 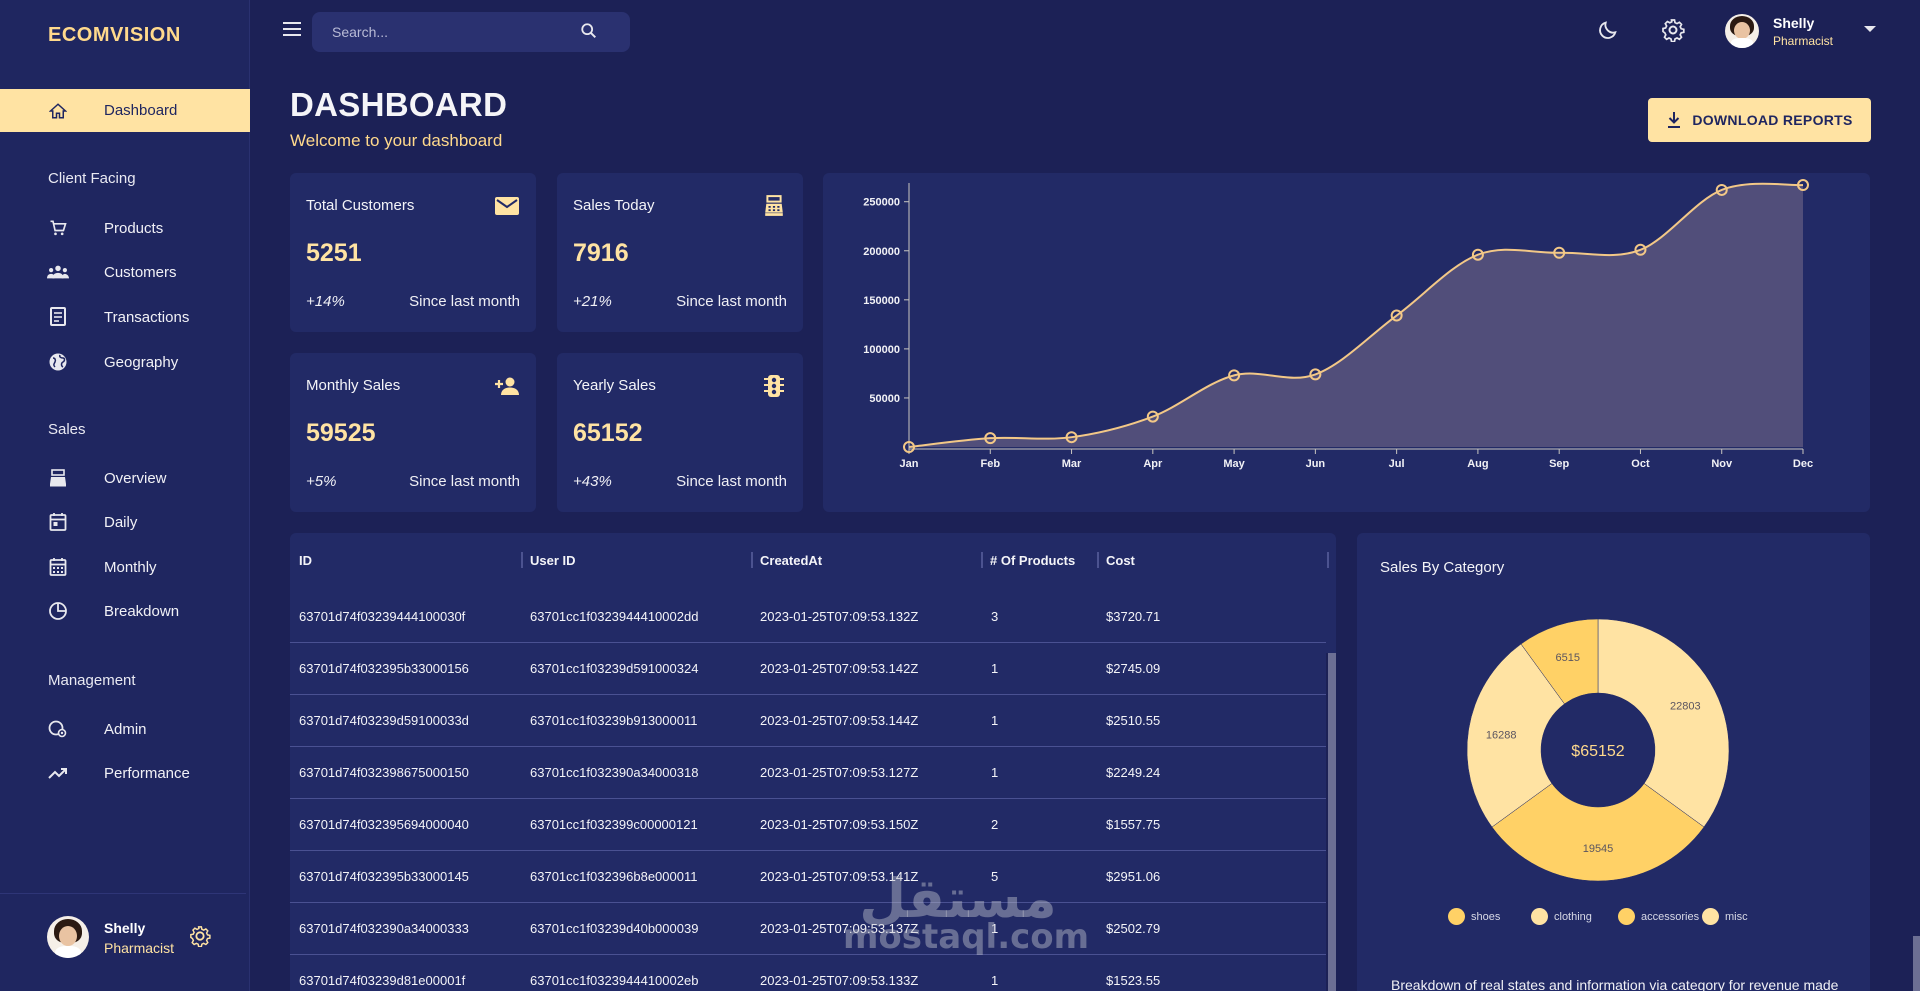 What do you see at coordinates (1725, 916) in the screenshot?
I see `legend-item-misc: misc` at bounding box center [1725, 916].